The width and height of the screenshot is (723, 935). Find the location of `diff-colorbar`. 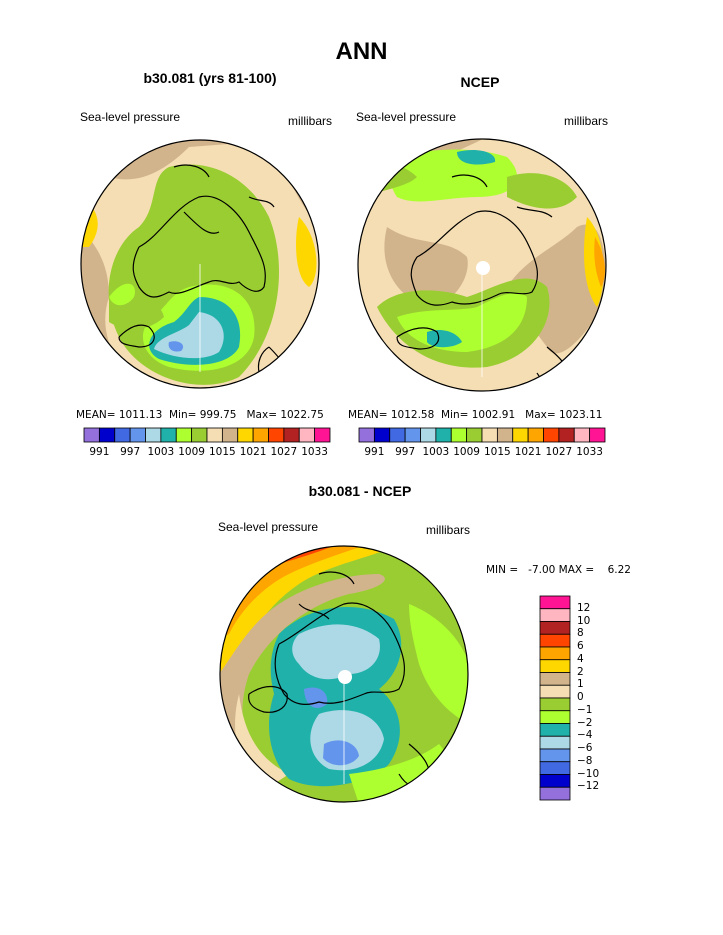

diff-colorbar is located at coordinates (555, 698).